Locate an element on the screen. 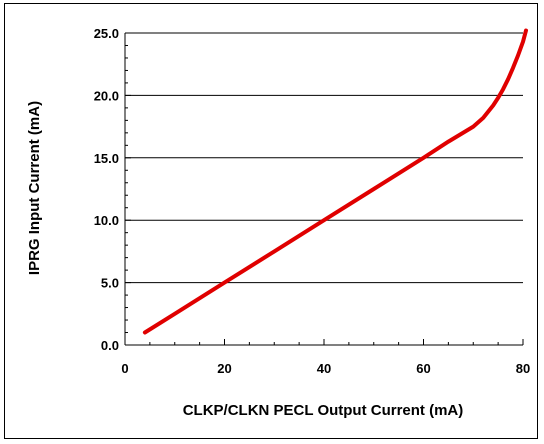  x-axis-title: CLKP/CLKN PECL Output Current (mA) is located at coordinates (323, 410).